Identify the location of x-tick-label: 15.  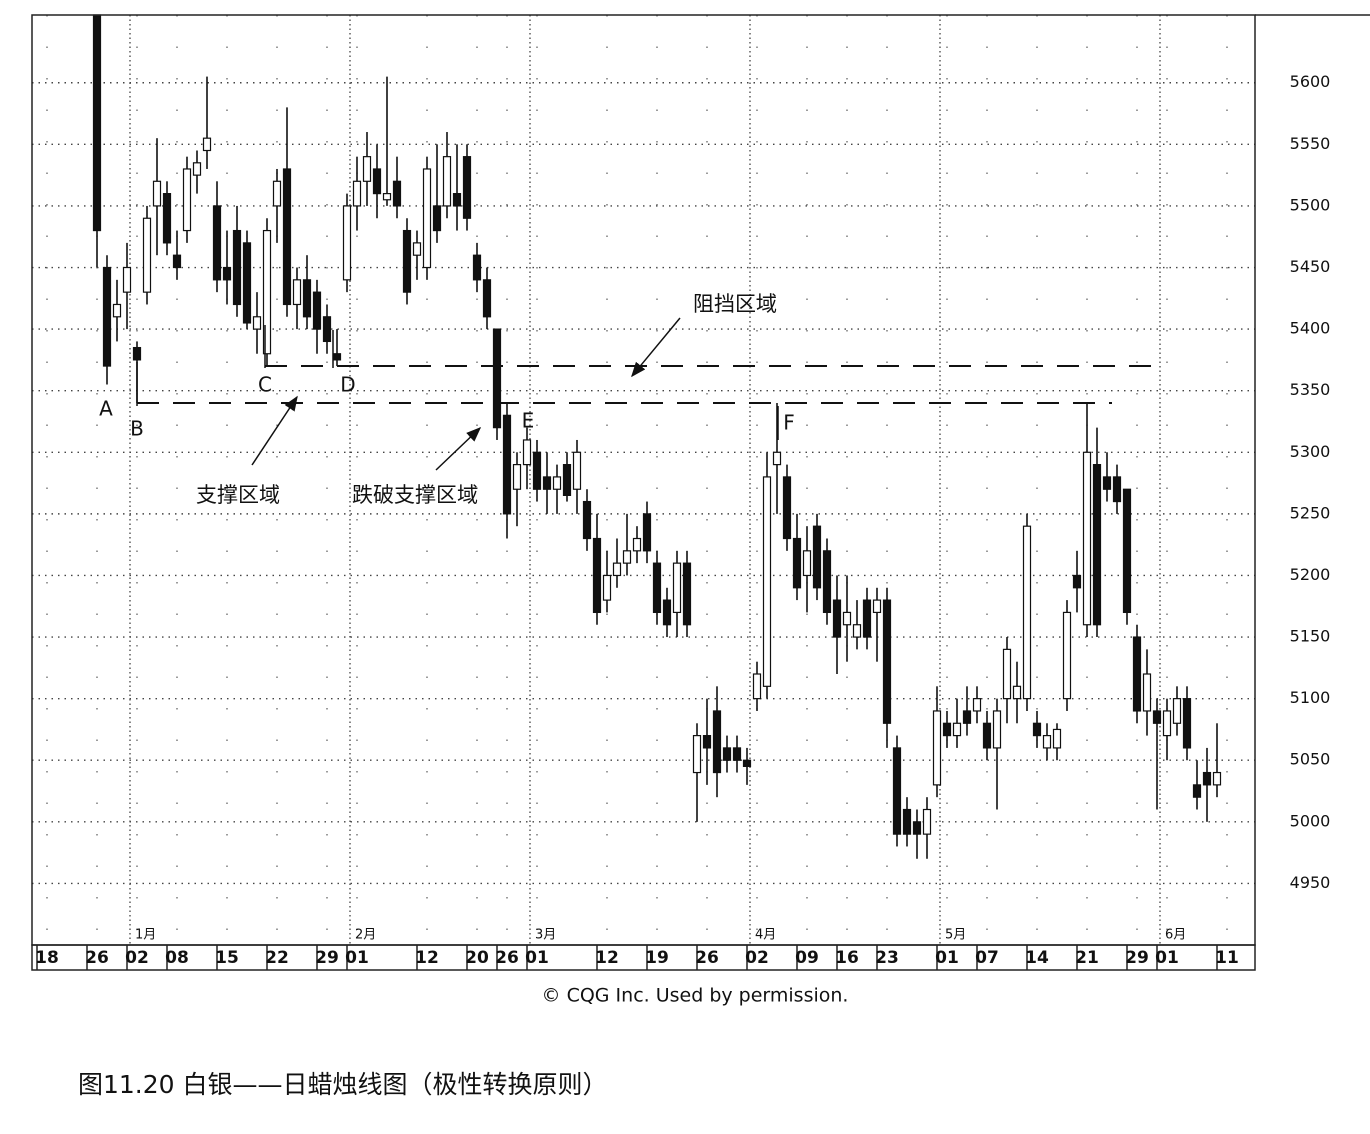
(227, 958).